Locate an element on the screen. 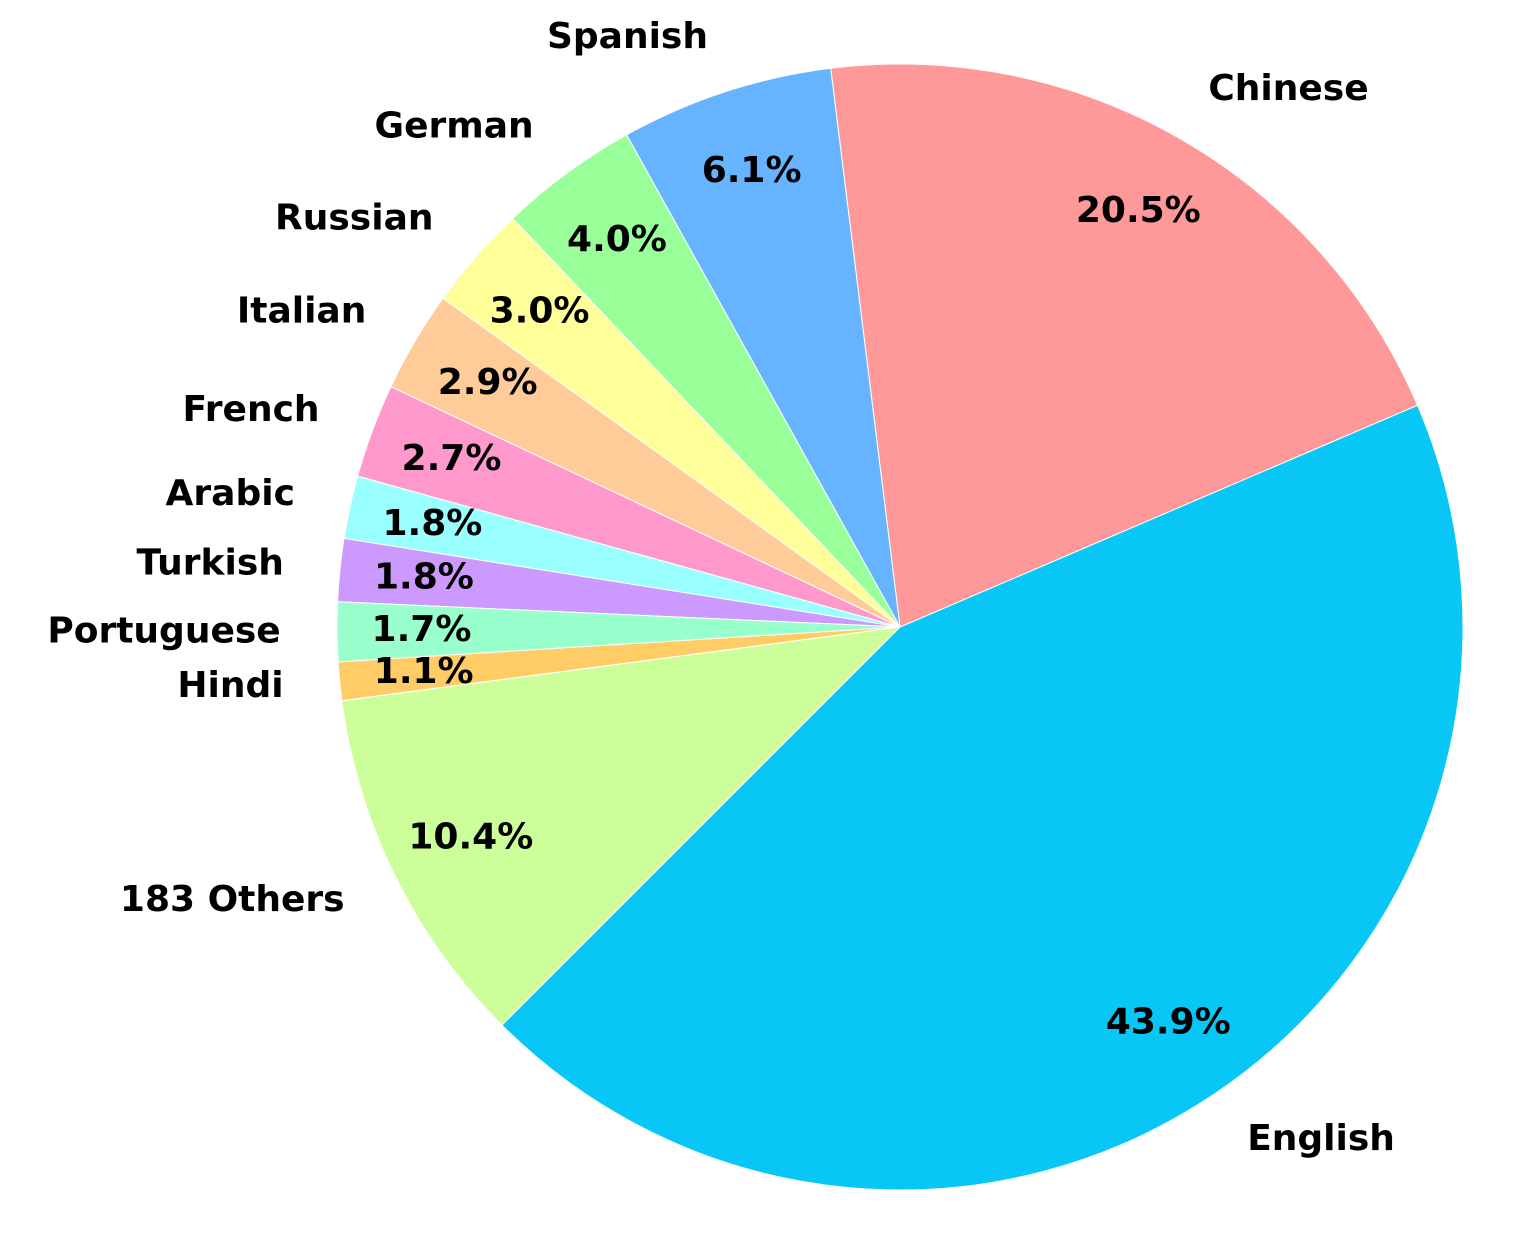 The width and height of the screenshot is (1529, 1252). pie-slice-183-others is located at coordinates (621, 826).